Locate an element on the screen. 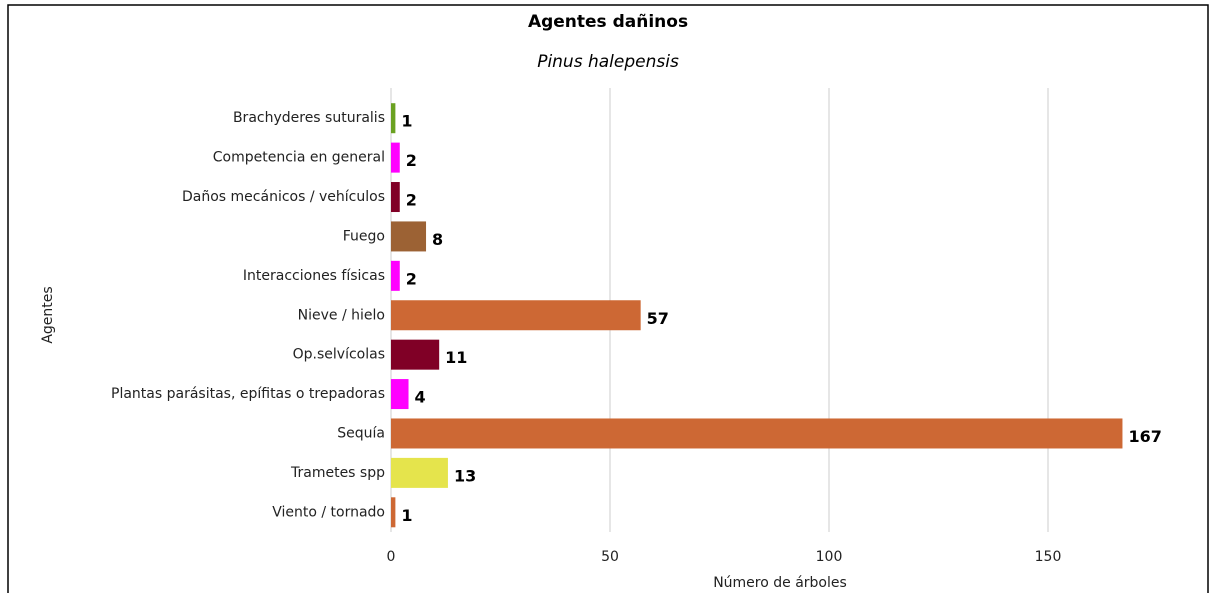  y-tick-label: Daños mecánicos / vehículos is located at coordinates (283, 197).